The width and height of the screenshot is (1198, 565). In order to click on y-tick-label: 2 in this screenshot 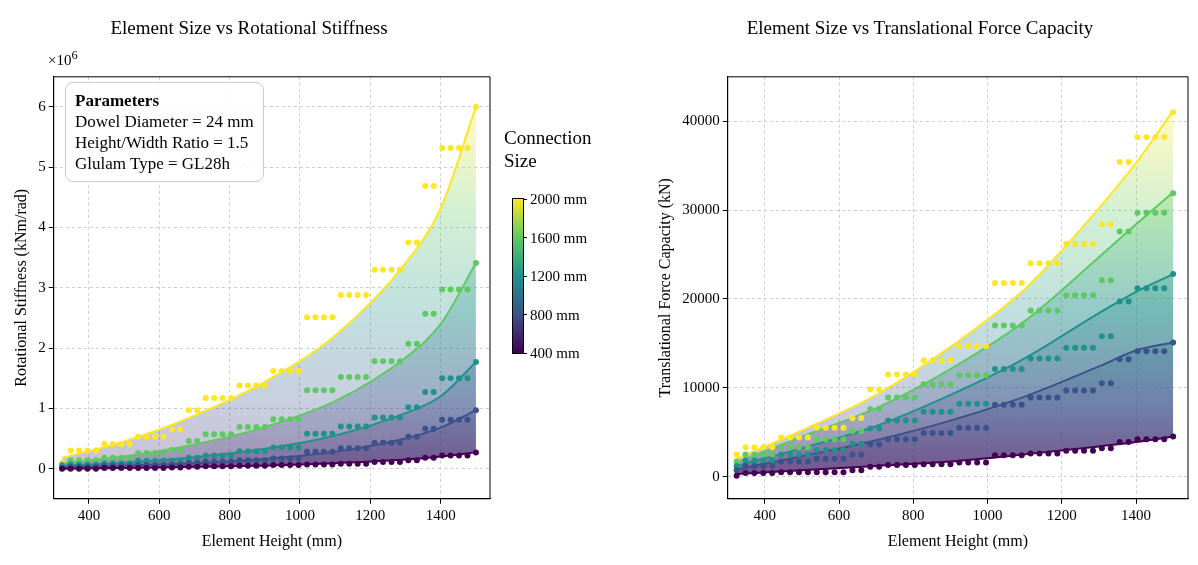, I will do `click(42, 347)`.